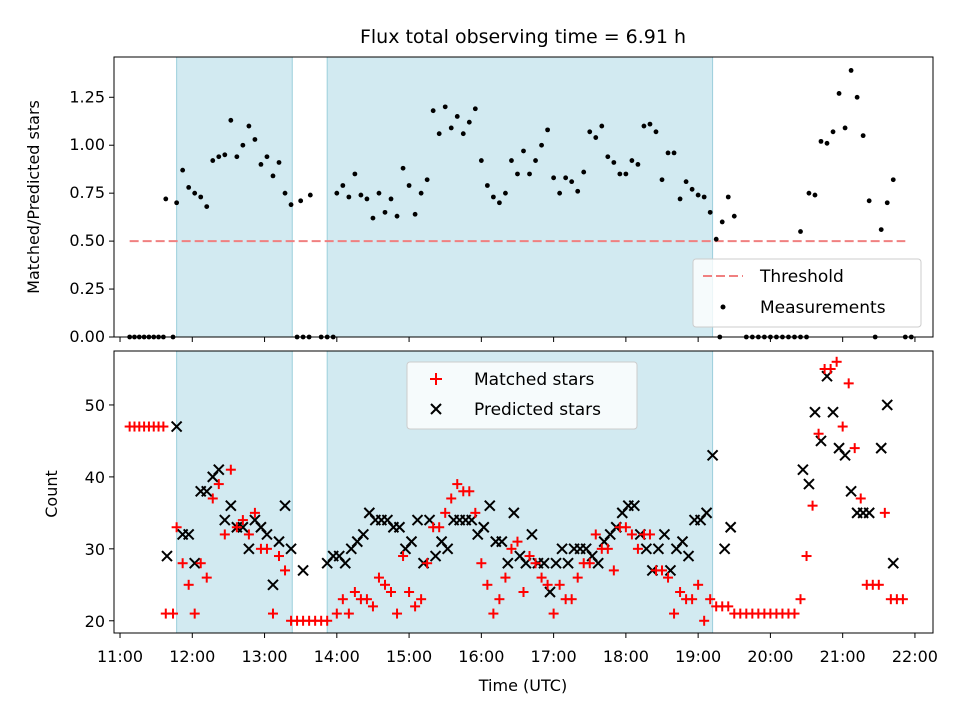 Image resolution: width=960 pixels, height=720 pixels. Describe the element at coordinates (87, 96) in the screenshot. I see `top-y-tick-label: 1.25` at that location.